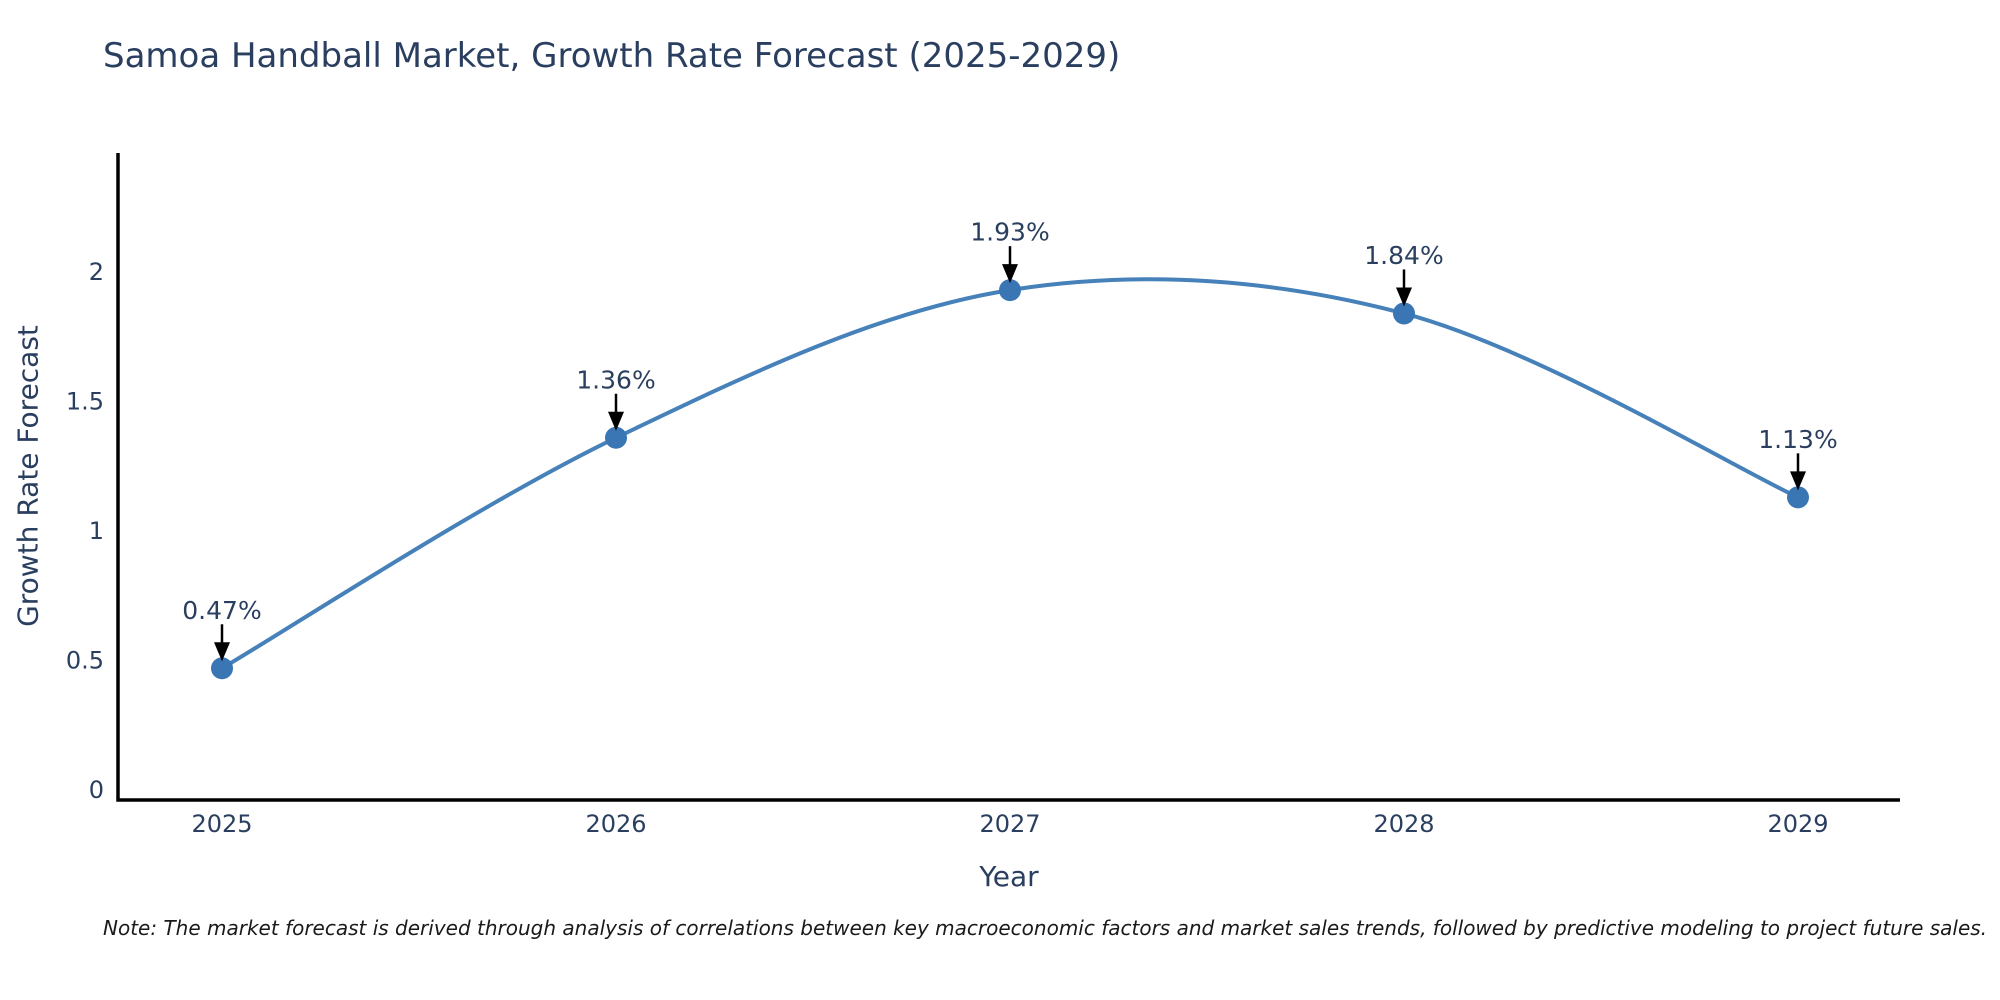  Describe the element at coordinates (85, 661) in the screenshot. I see `y-tick-label: 0.5` at that location.